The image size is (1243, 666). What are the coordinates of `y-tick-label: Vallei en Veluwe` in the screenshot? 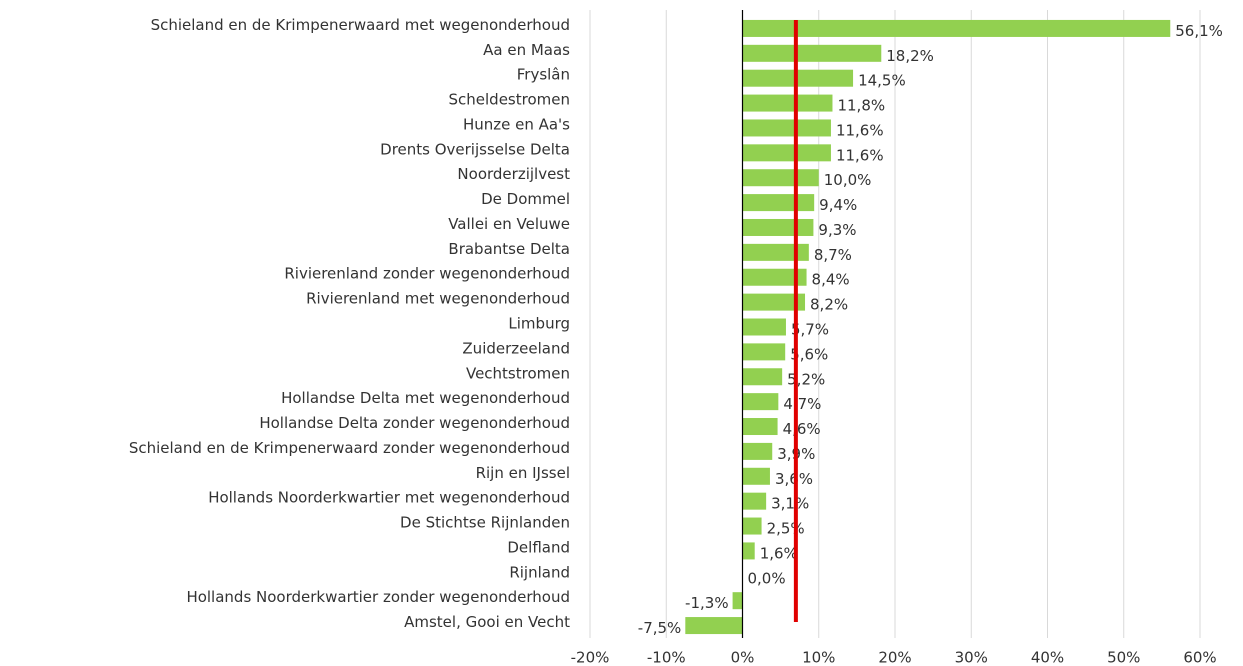 It's located at (509, 224).